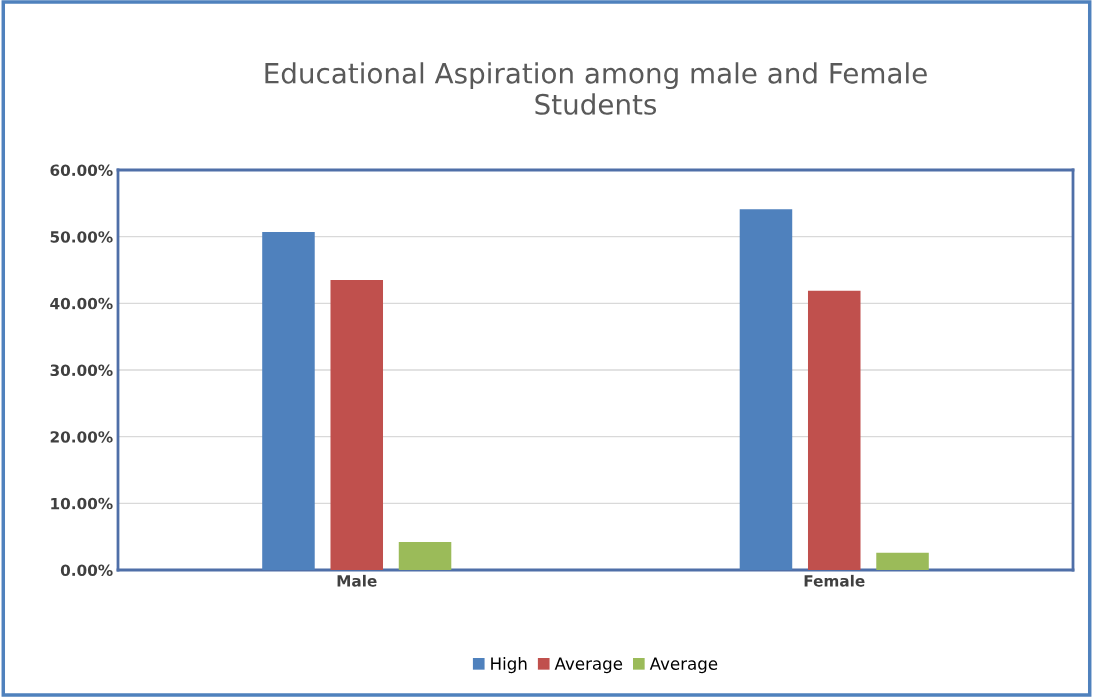 The height and width of the screenshot is (697, 1093). Describe the element at coordinates (86, 570) in the screenshot. I see `y-tick-label: 0.00%` at that location.